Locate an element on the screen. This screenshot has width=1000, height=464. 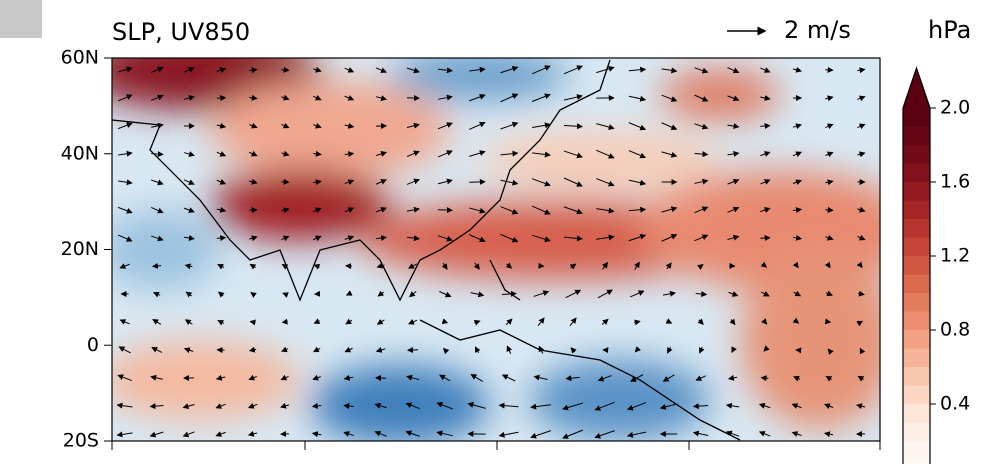
lat-tick-label: 40N is located at coordinates (80, 153).